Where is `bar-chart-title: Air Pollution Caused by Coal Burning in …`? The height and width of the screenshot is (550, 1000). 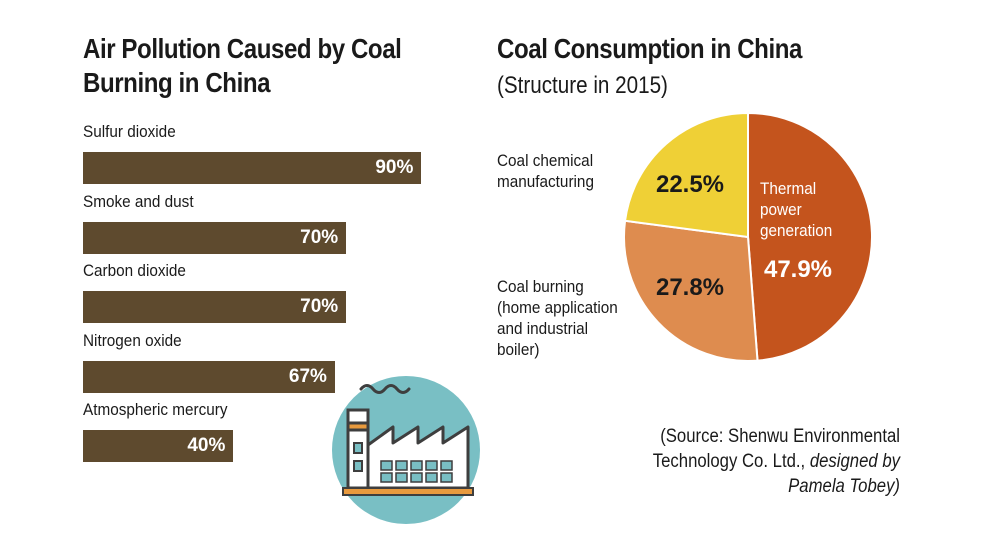
bar-chart-title: Air Pollution Caused by Coal Burning in … is located at coordinates (246, 66).